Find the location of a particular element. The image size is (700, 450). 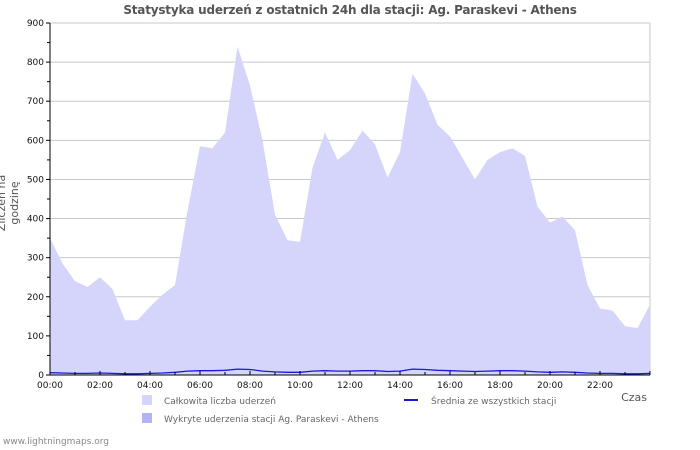

y-tick-label: 200 is located at coordinates (35, 298).